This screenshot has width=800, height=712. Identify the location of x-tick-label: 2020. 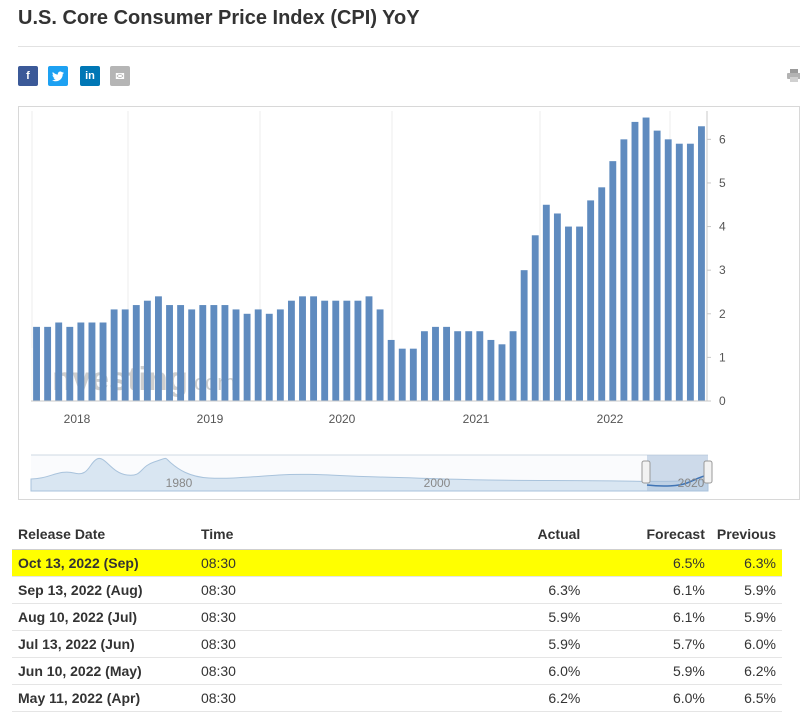
(342, 419).